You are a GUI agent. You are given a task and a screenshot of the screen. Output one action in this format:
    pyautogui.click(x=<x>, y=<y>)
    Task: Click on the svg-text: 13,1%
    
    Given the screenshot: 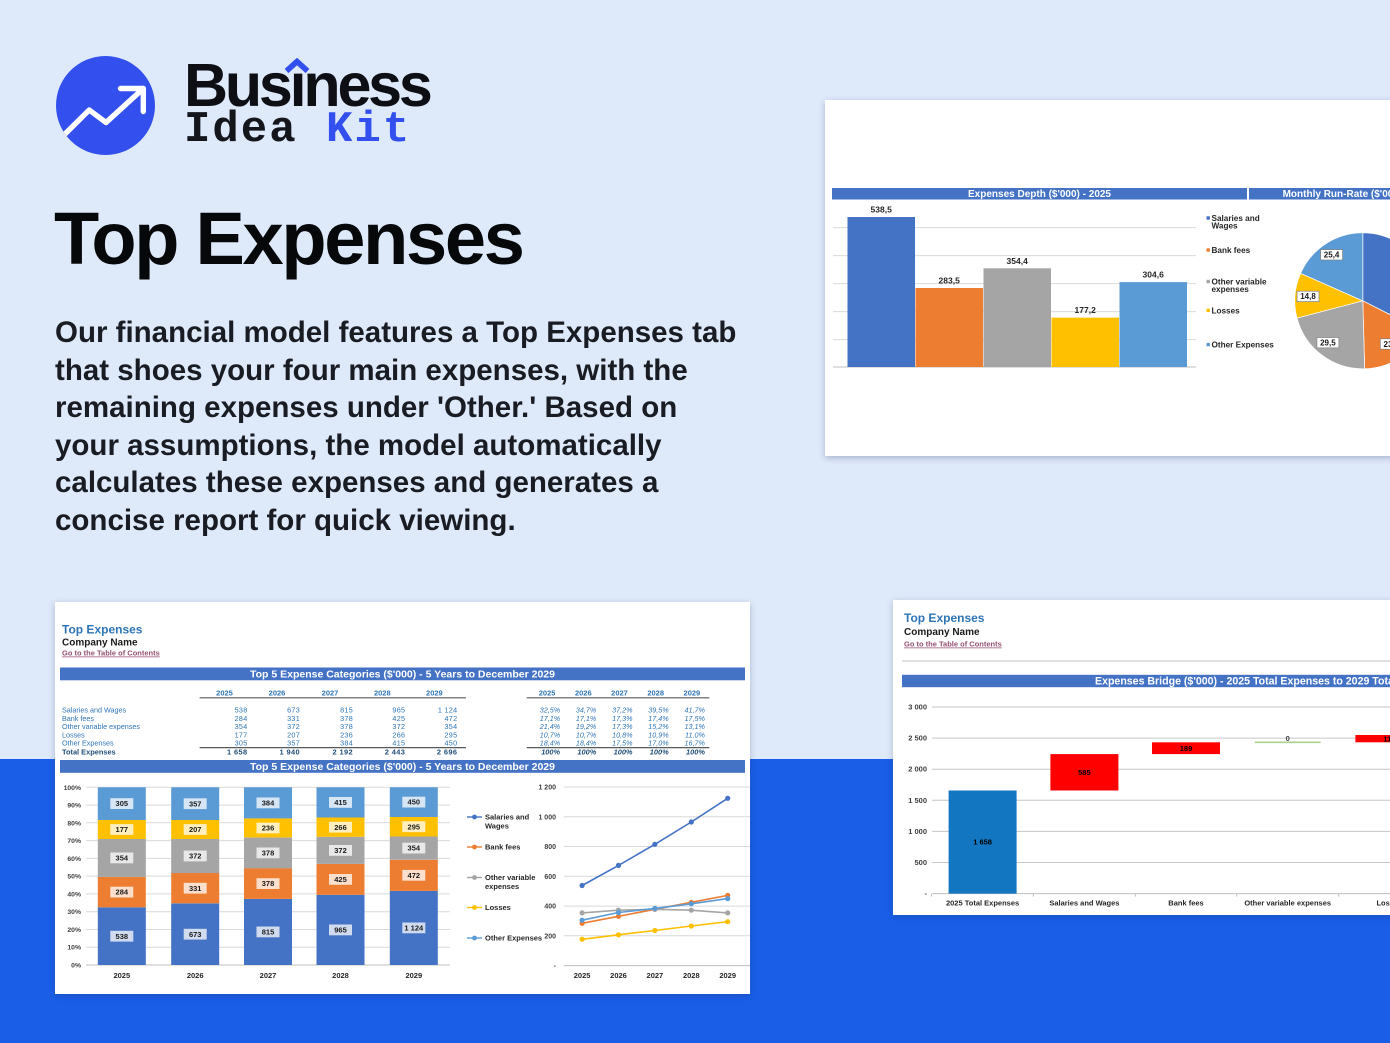 What is the action you would take?
    pyautogui.click(x=695, y=726)
    